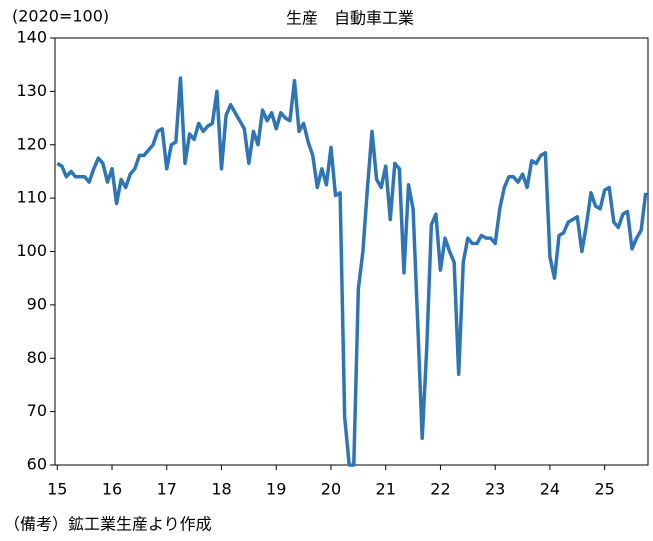  Describe the element at coordinates (37, 464) in the screenshot. I see `y-tick-label: 60` at that location.